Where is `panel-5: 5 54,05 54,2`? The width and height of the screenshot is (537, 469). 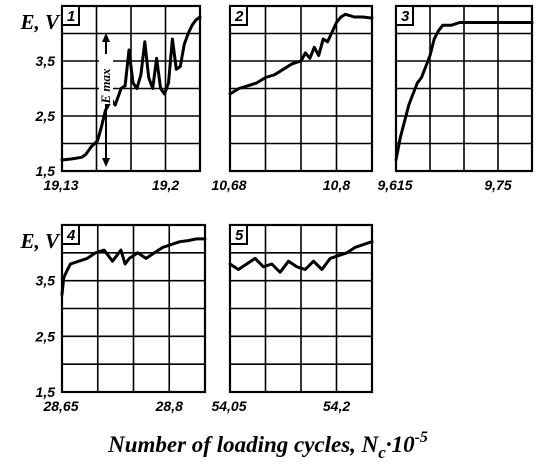 panel-5: 5 54,05 54,2 is located at coordinates (292, 318).